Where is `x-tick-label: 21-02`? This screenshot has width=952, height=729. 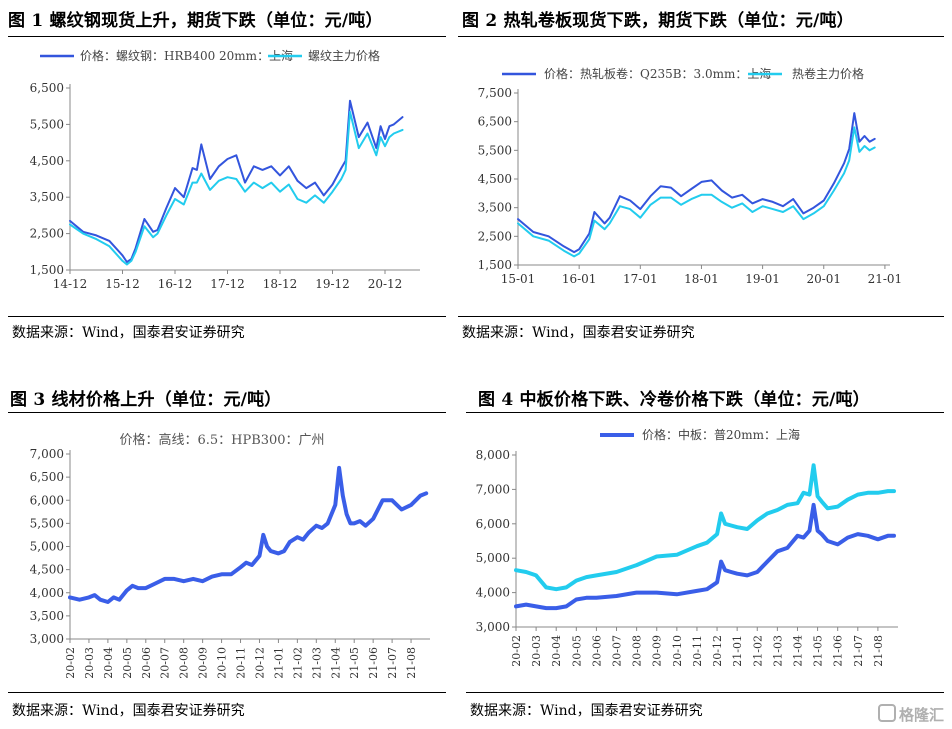 x-tick-label: 21-02 is located at coordinates (297, 663).